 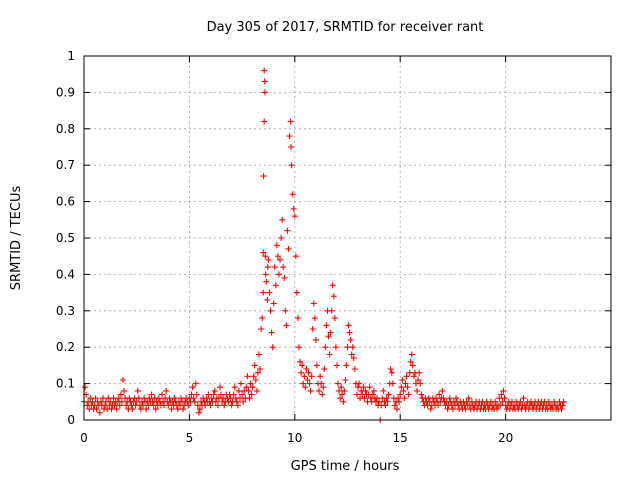 I want to click on y-tick-label: 0.3, so click(x=65, y=311).